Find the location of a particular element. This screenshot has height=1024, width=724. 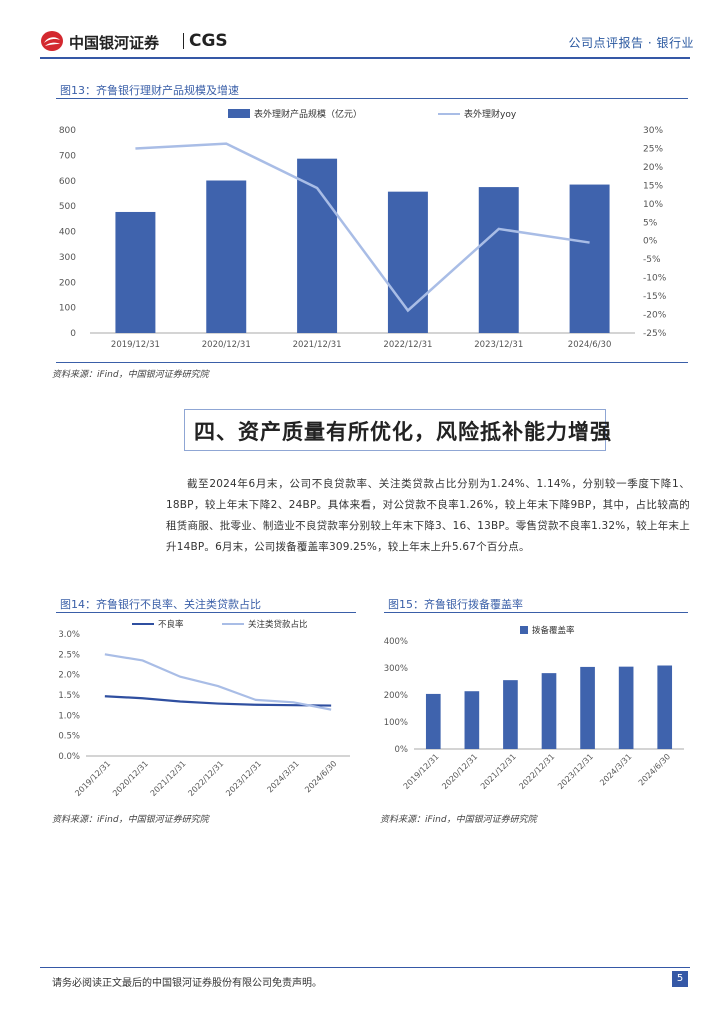

fig13-source: 资料来源：iFind，中国银河证券研究院 is located at coordinates (130, 375).